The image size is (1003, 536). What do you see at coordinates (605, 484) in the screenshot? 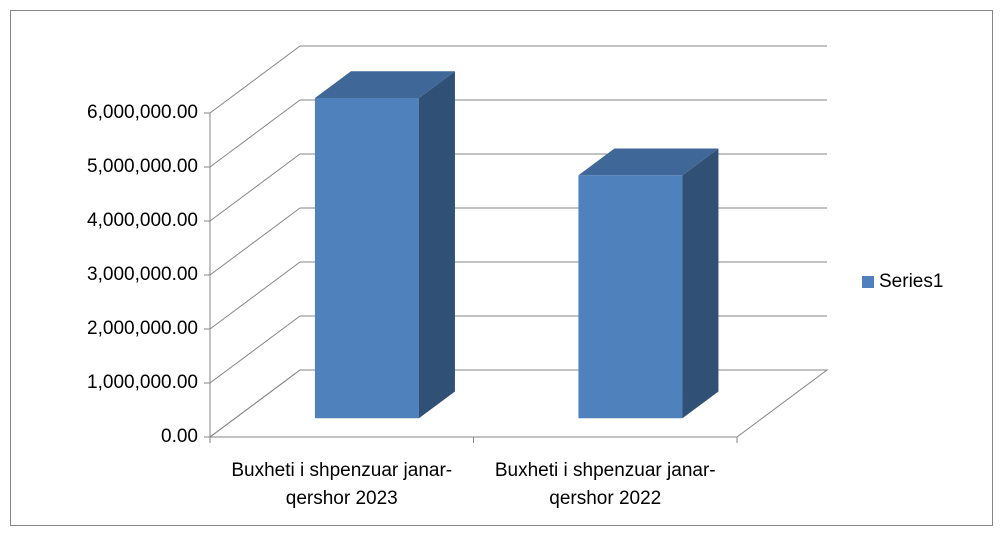
I see `x-tick-label: Buxheti i shpenzuar janar-qershor 2022` at bounding box center [605, 484].